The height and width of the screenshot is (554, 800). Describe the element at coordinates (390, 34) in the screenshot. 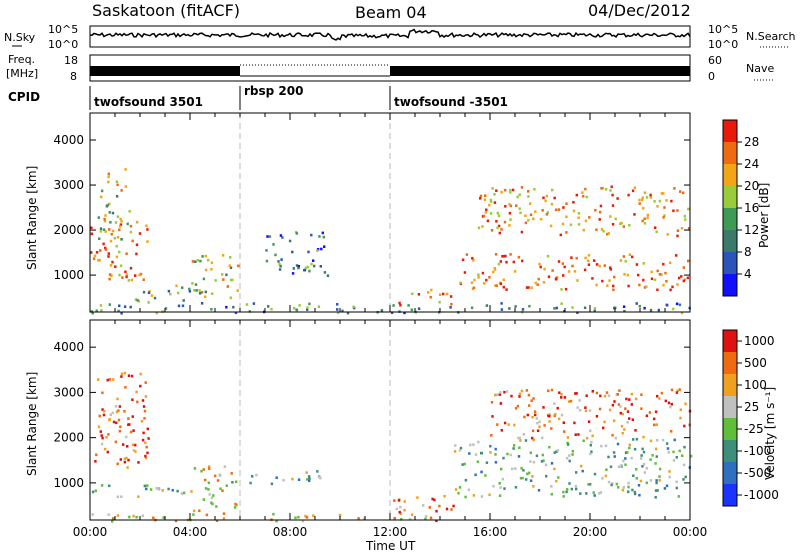

I see `nsky-line` at that location.